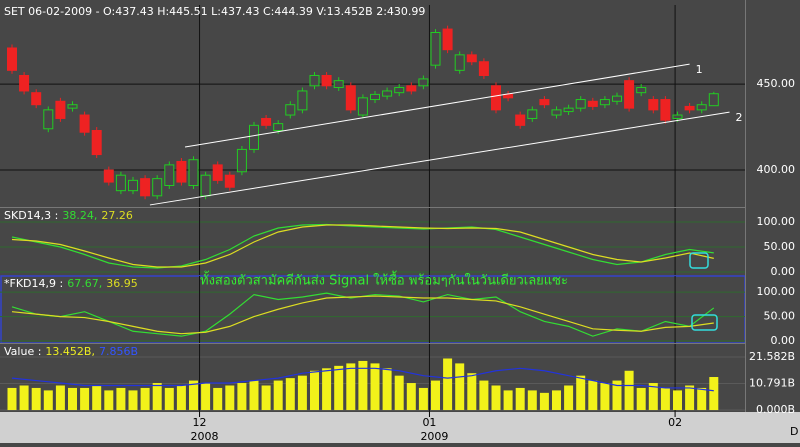 The width and height of the screenshot is (800, 447). What do you see at coordinates (704, 322) in the screenshot?
I see `highlight-box` at bounding box center [704, 322].